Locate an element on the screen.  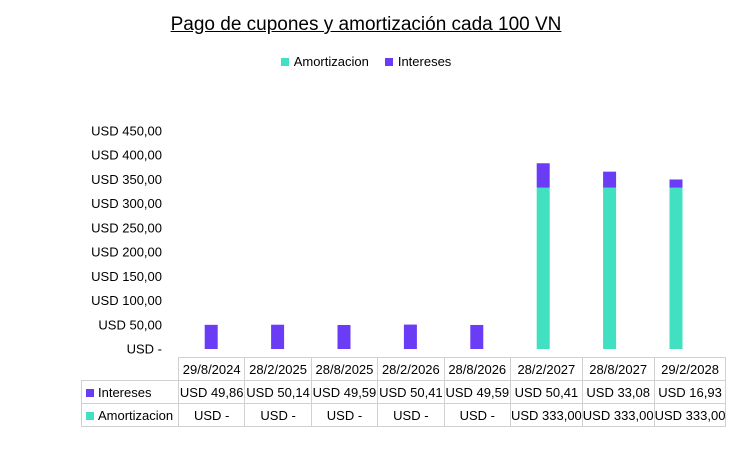
legend: Amortizacion Intereses is located at coordinates (366, 61).